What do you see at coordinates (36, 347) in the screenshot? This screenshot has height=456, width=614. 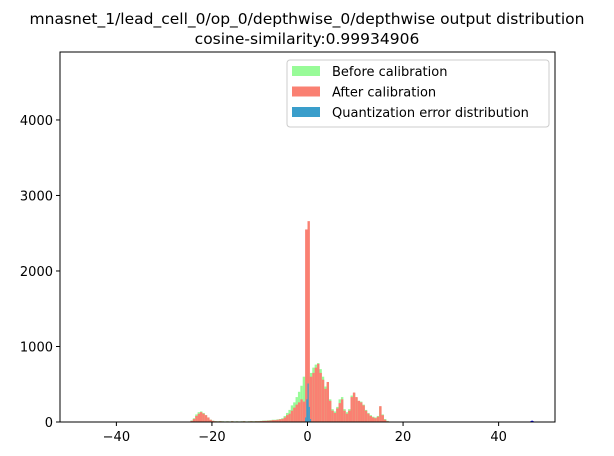 I see `y-tick-label: 1000` at bounding box center [36, 347].